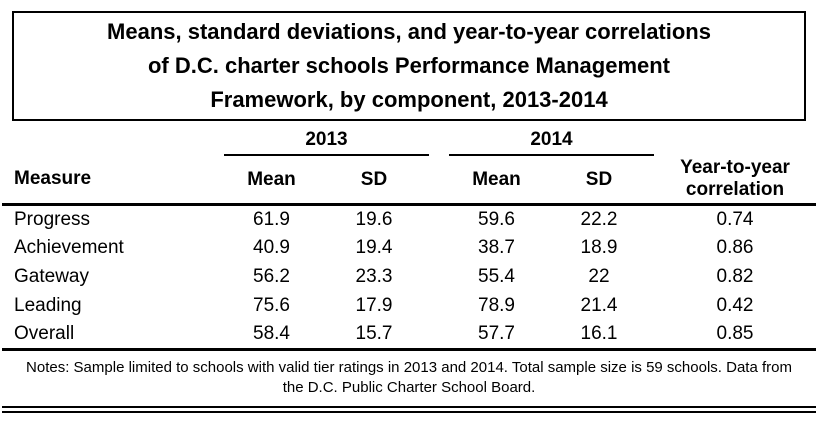  Describe the element at coordinates (374, 180) in the screenshot. I see `column-header-sd-2013: SD` at that location.